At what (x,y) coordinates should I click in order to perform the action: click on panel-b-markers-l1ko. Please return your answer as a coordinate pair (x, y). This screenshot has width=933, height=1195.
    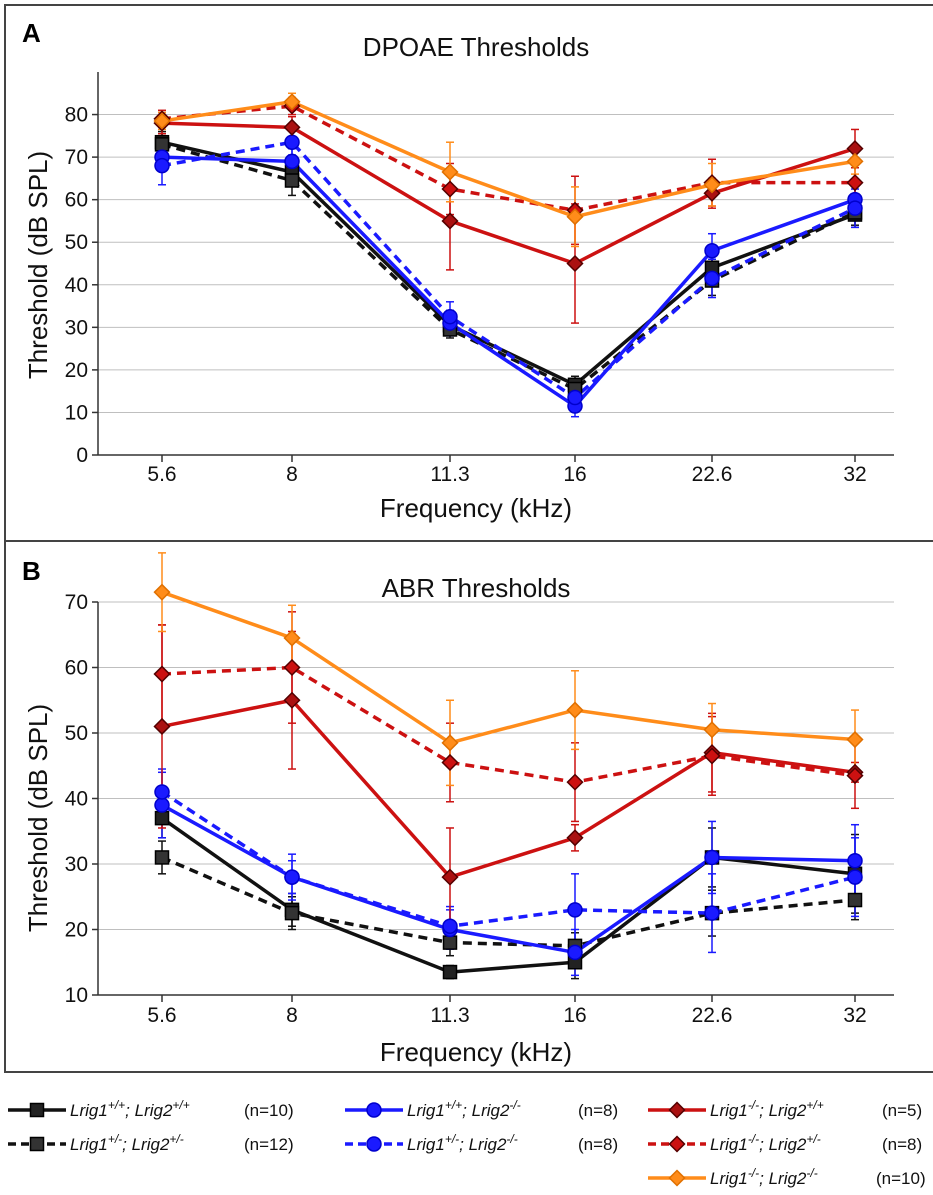
    Looking at the image, I should click on (508, 788).